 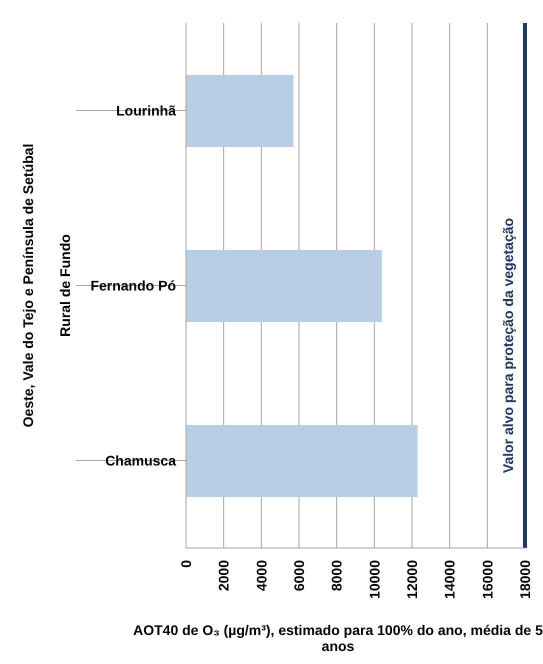 I want to click on text: Rural de Fundo, so click(x=65, y=285).